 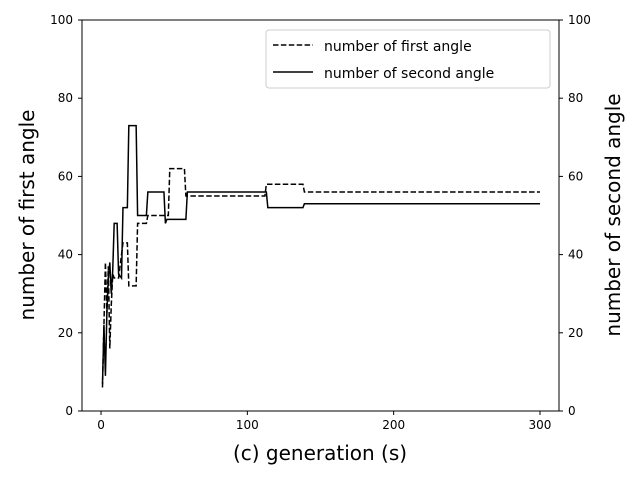 I want to click on y-axis-title-left: number of first angle, so click(x=27, y=215).